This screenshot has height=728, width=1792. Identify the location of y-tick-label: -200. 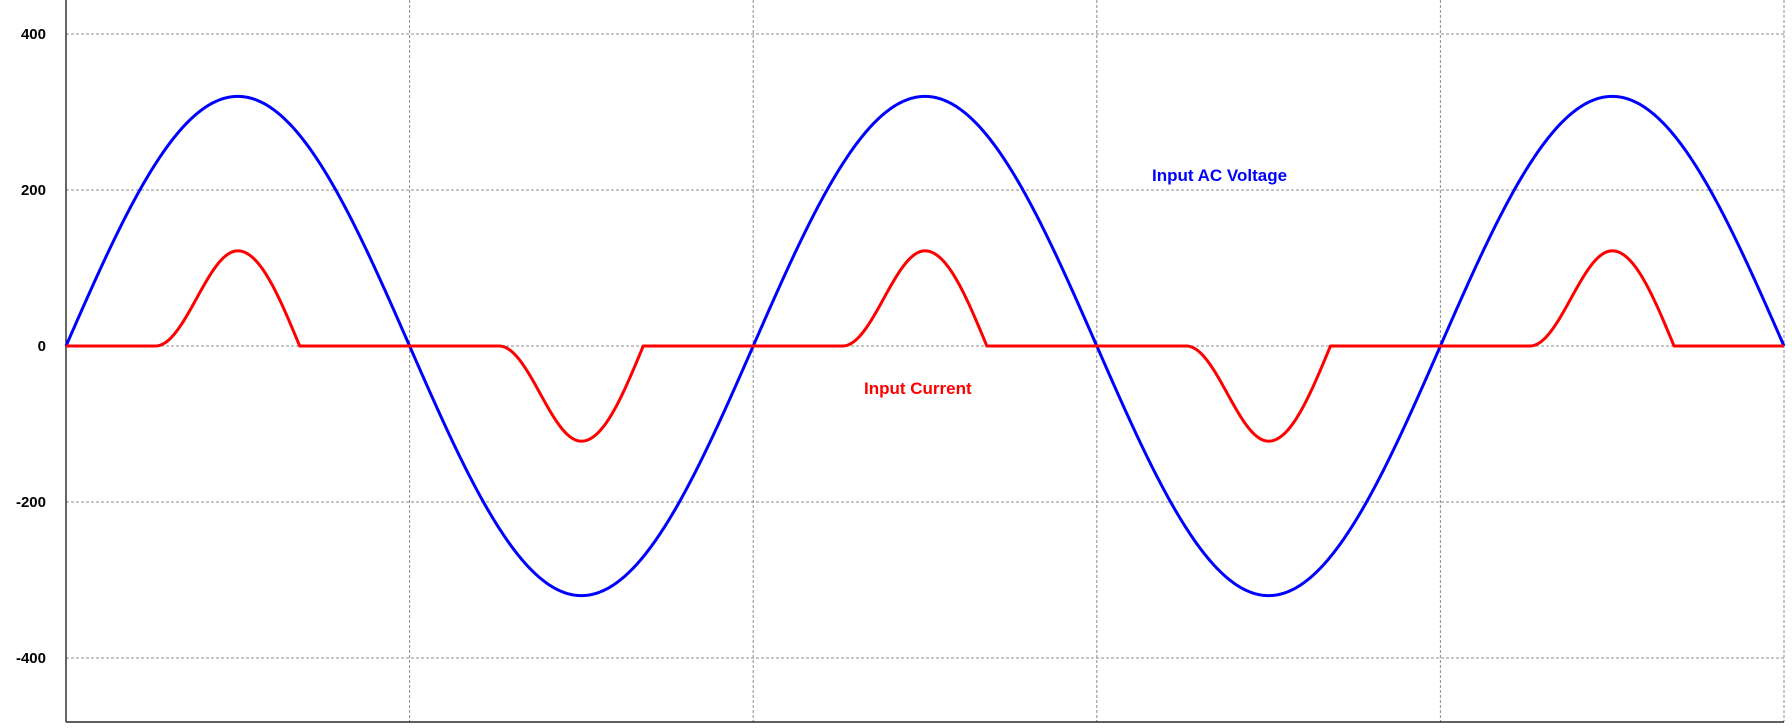
(31, 502).